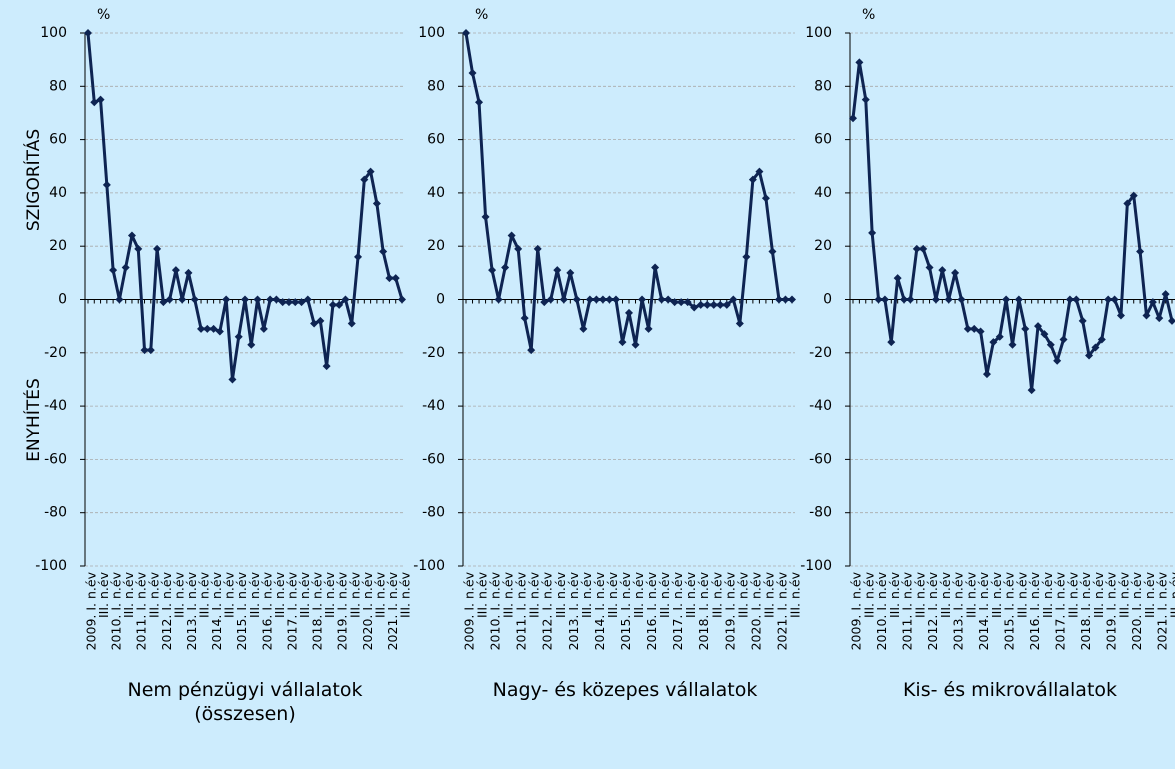  What do you see at coordinates (1010, 690) in the screenshot?
I see `panel-title: Kis- és mikrovállalatok` at bounding box center [1010, 690].